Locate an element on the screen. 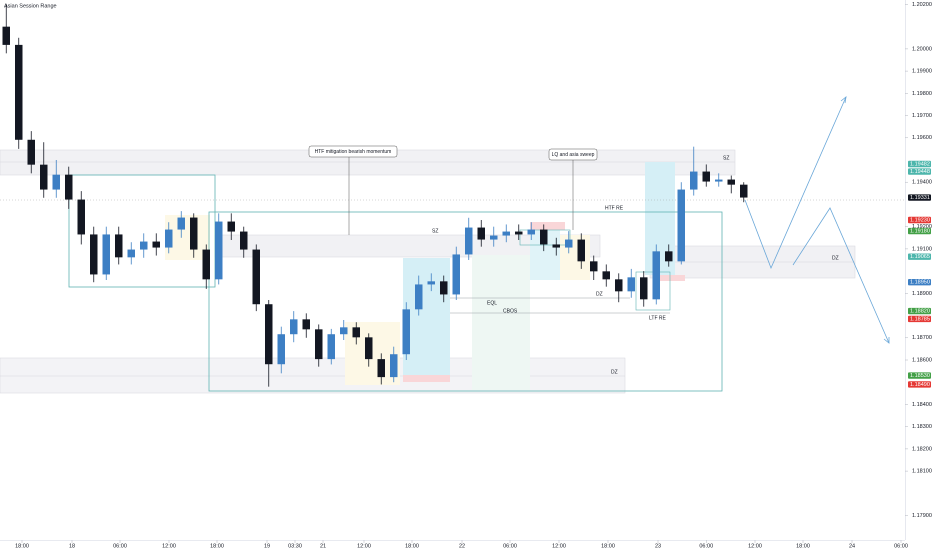 This screenshot has height=550, width=932. price-label: 1.19180 is located at coordinates (920, 232).